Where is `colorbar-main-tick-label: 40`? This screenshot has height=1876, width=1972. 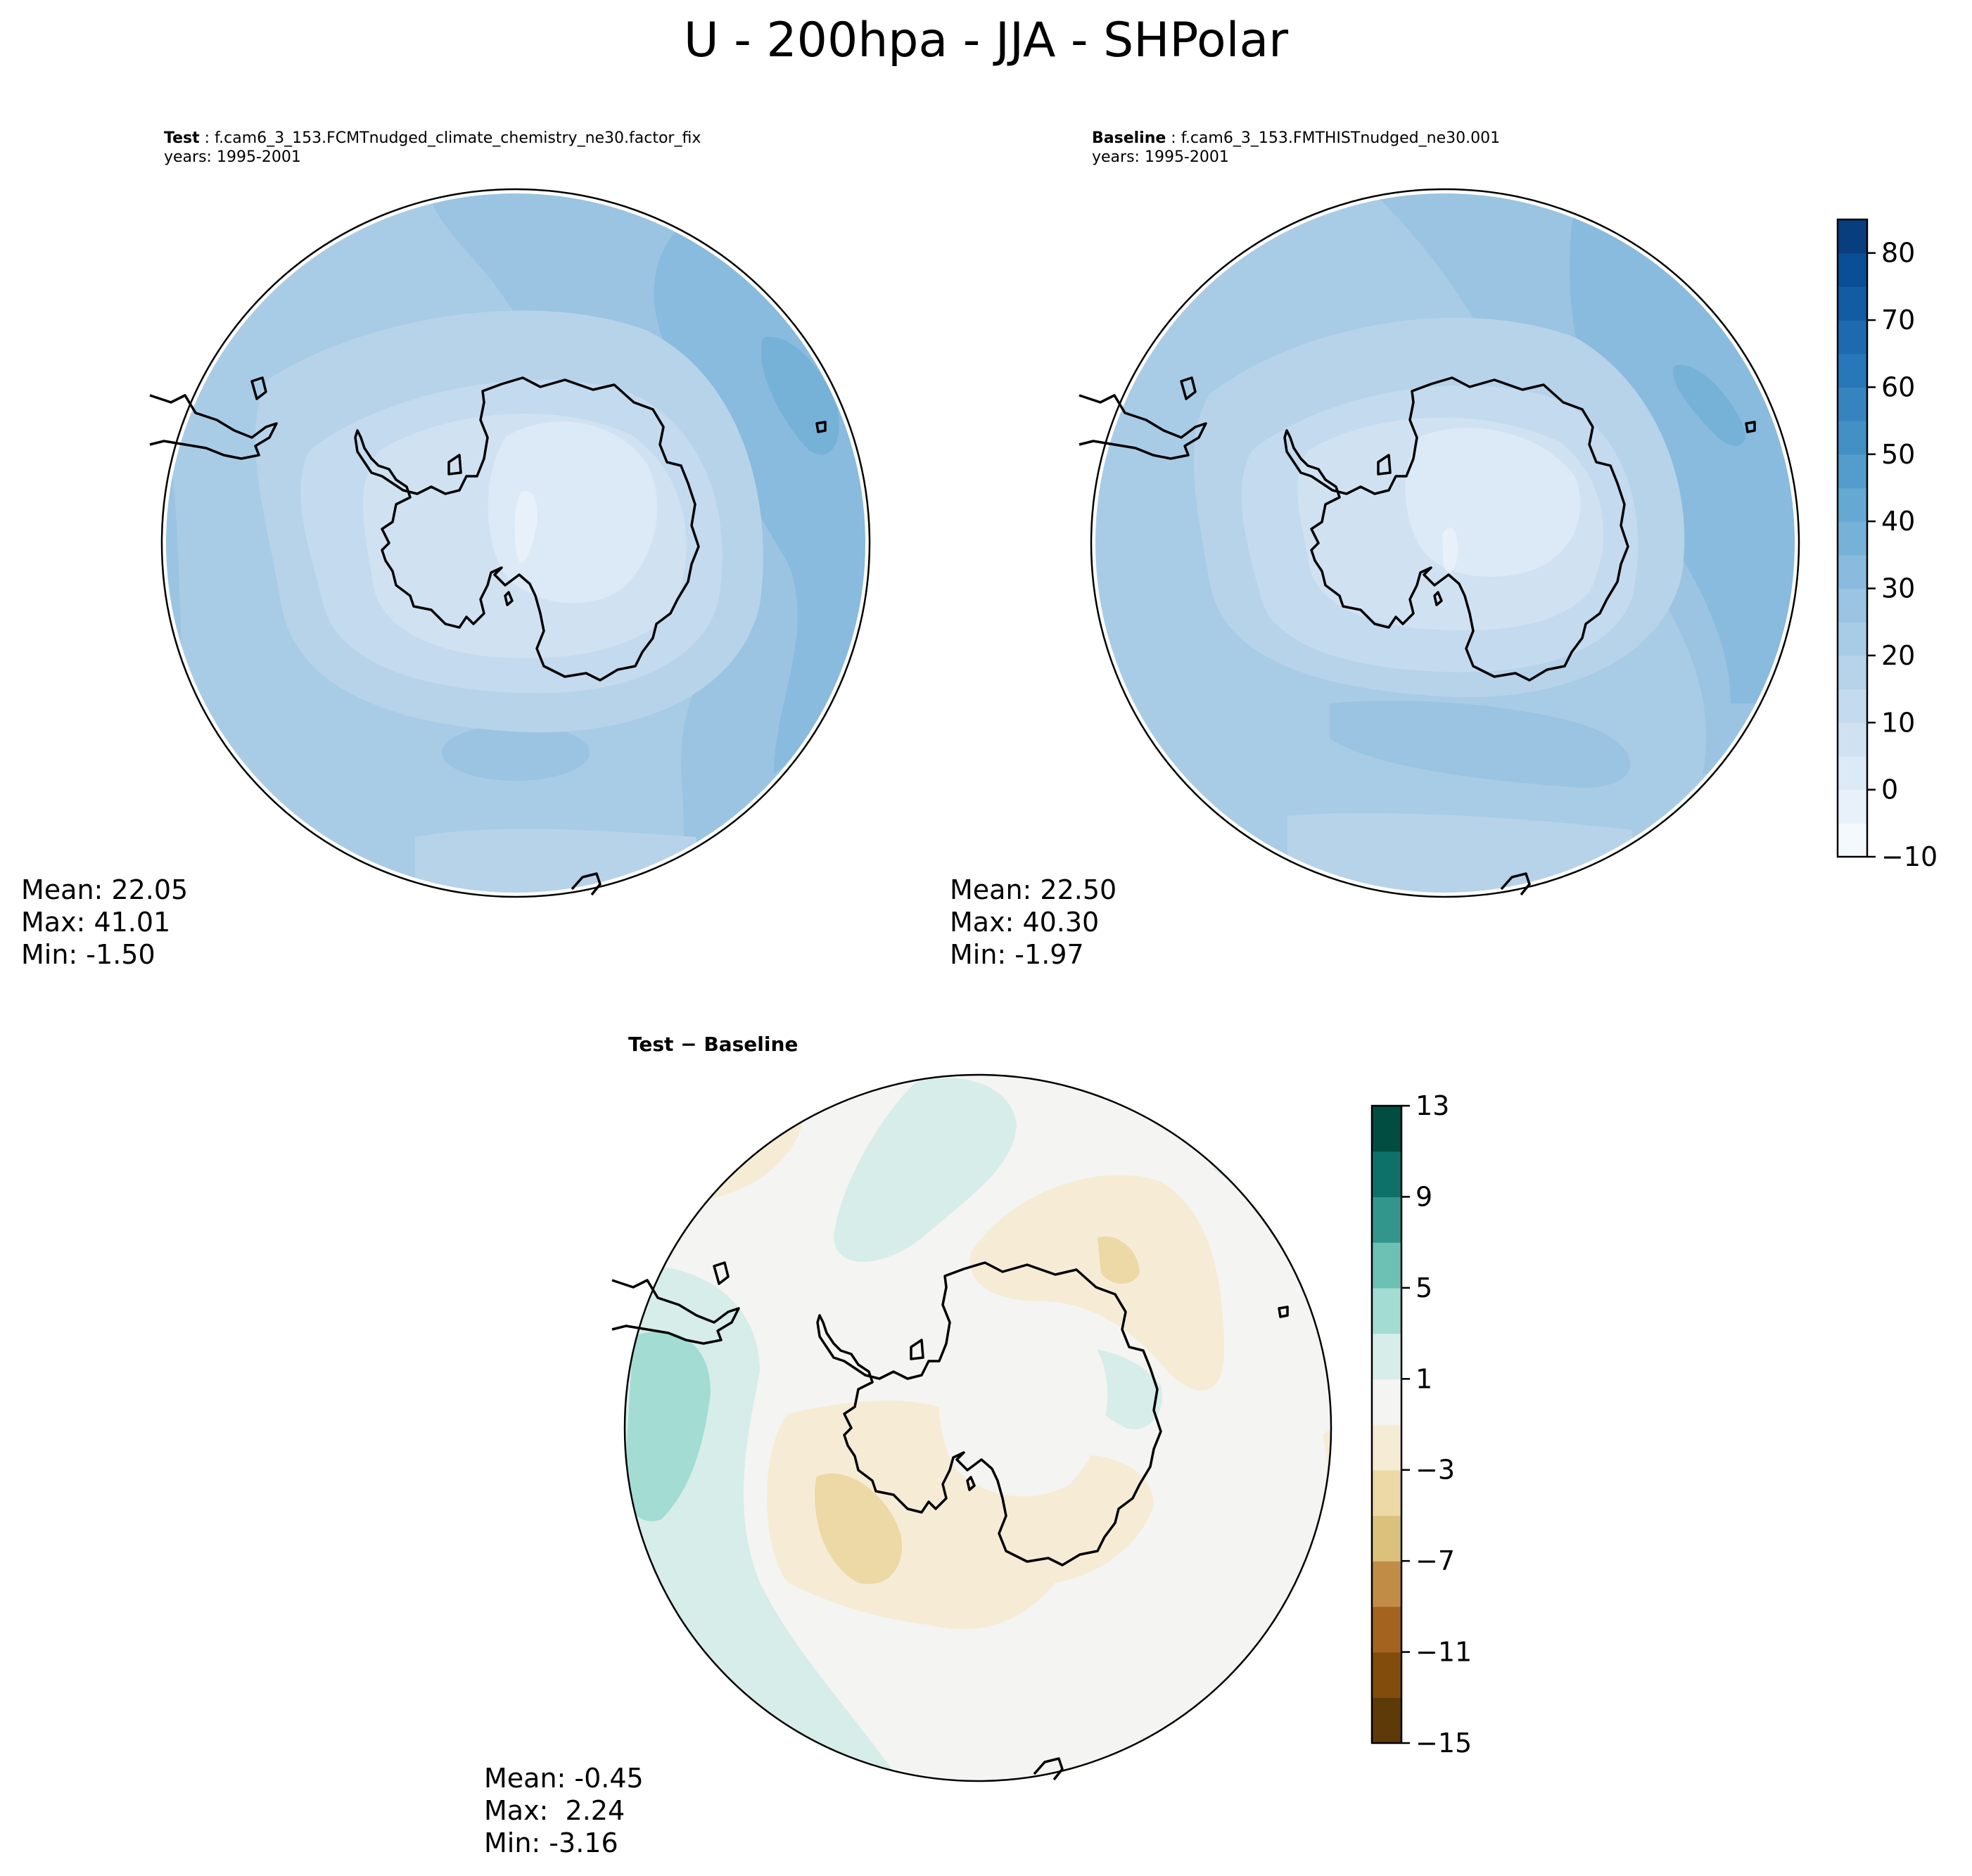 colorbar-main-tick-label: 40 is located at coordinates (1898, 521).